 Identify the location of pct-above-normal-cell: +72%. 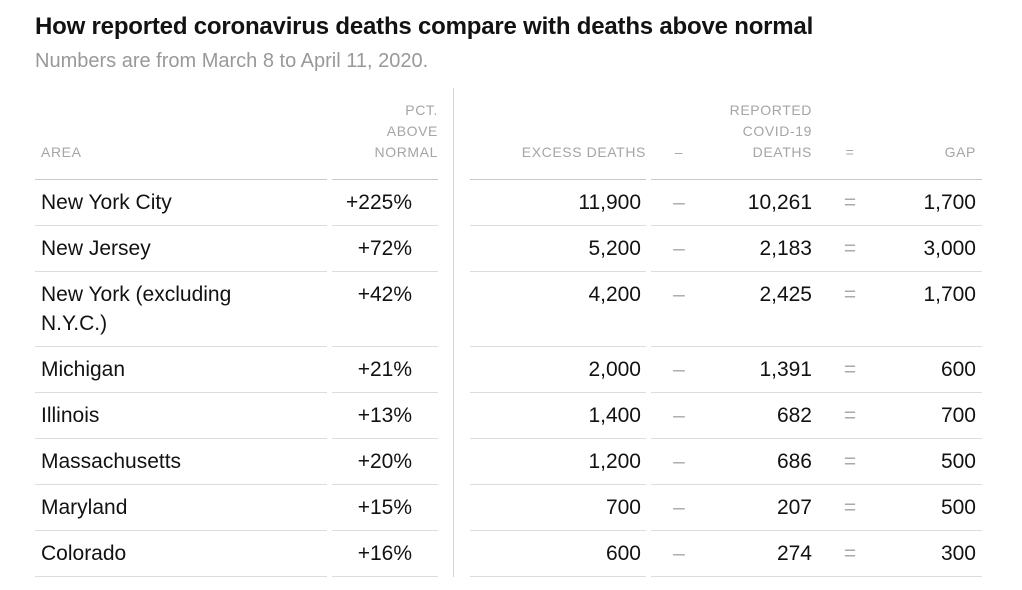
(385, 249).